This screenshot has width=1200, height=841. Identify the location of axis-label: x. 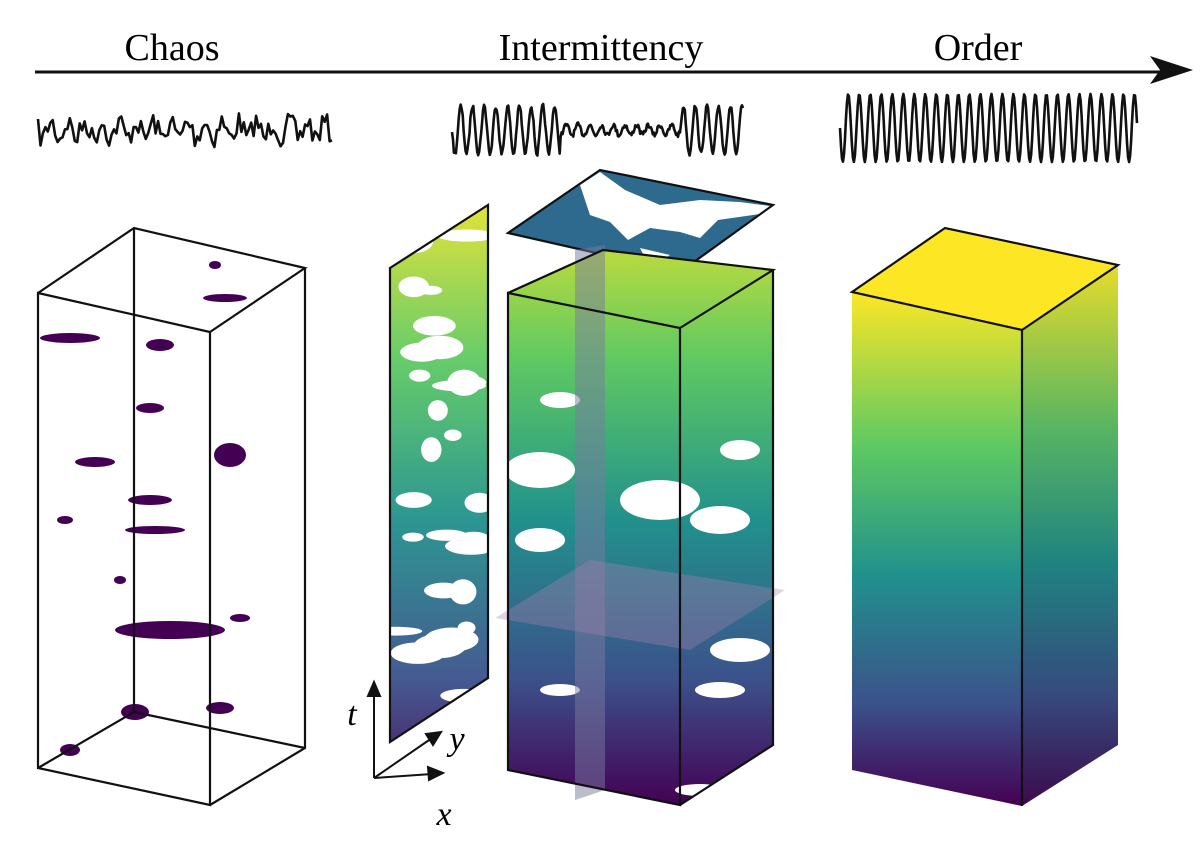
(443, 814).